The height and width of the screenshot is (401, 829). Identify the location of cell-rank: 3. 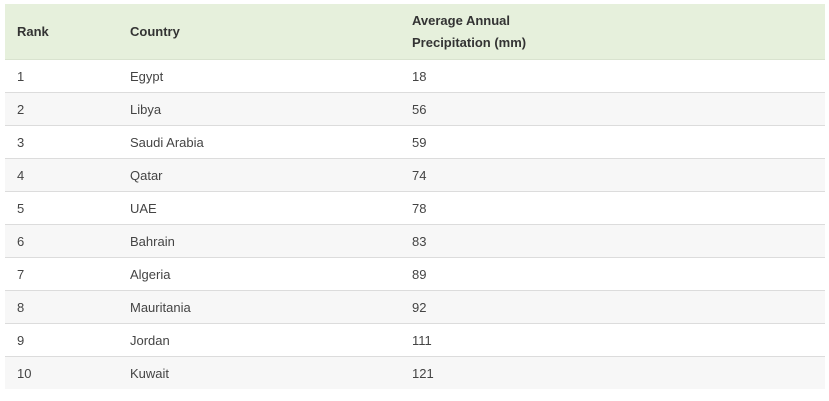
(61, 142).